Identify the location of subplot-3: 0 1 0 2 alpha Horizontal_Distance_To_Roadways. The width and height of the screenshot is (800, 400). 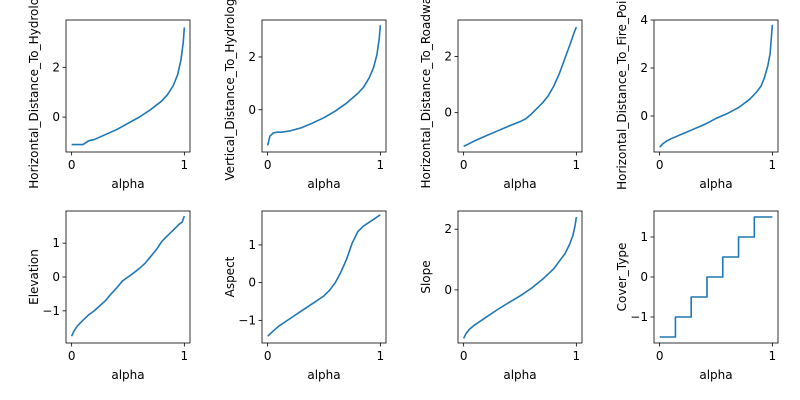
(501, 95).